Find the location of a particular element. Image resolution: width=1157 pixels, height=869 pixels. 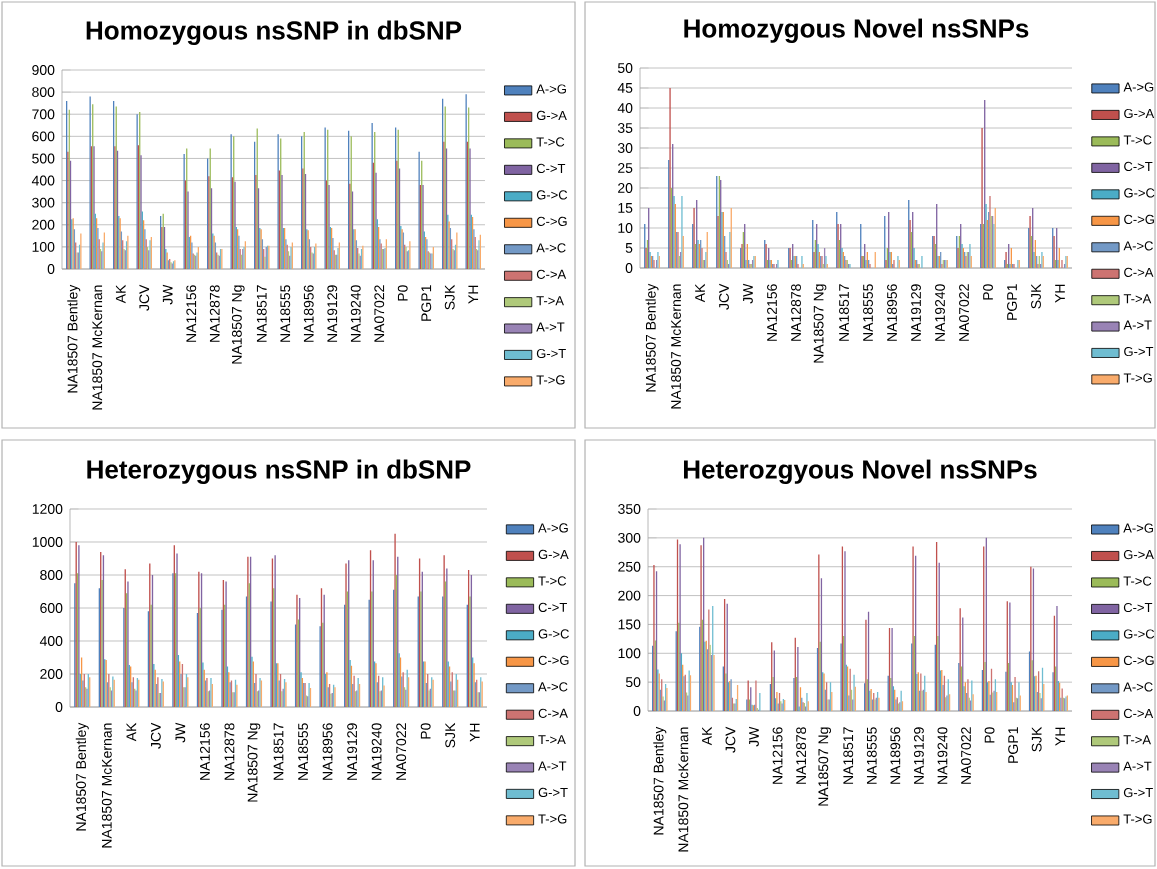

y-tick-label: 200 is located at coordinates (43, 224).